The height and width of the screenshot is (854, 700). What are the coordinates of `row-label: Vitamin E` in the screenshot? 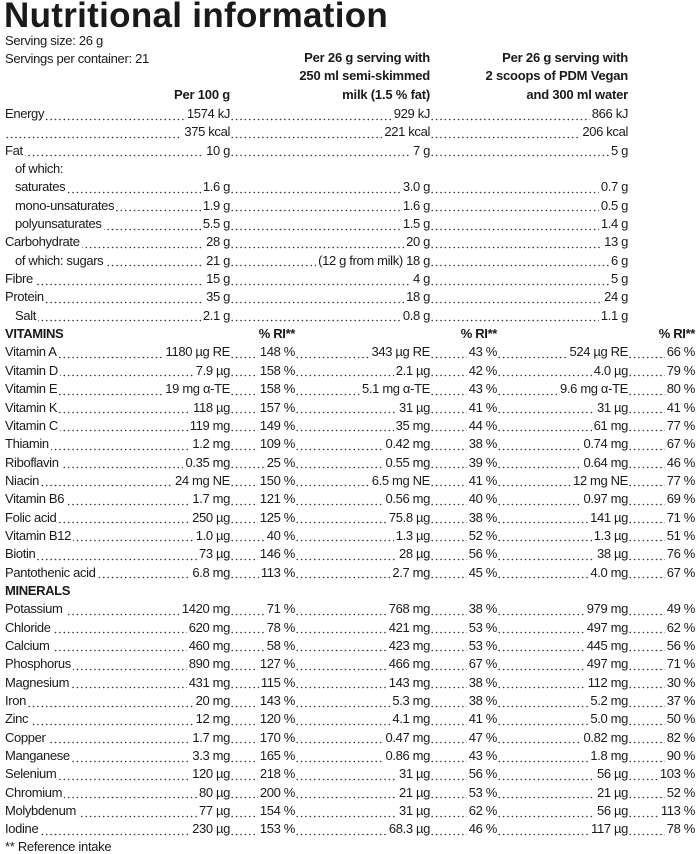 It's located at (32, 389).